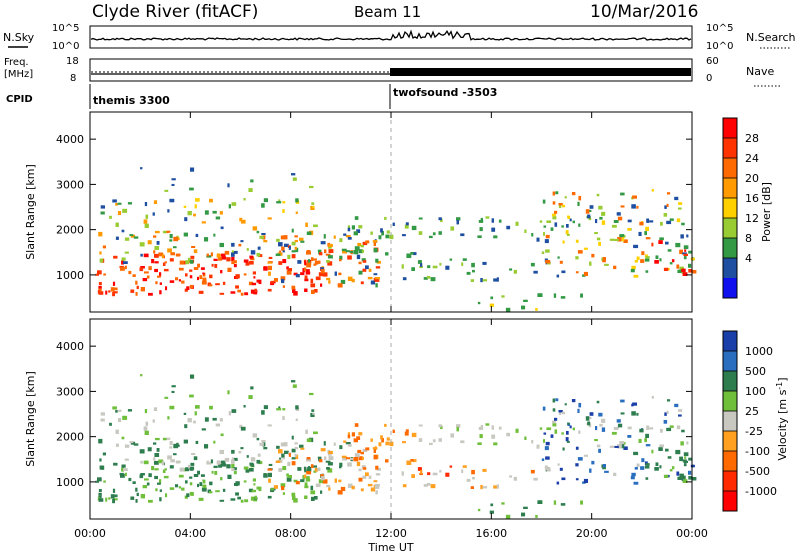 Image resolution: width=800 pixels, height=554 pixels. Describe the element at coordinates (70, 391) in the screenshot. I see `velocity-ytick-label: 3000` at that location.